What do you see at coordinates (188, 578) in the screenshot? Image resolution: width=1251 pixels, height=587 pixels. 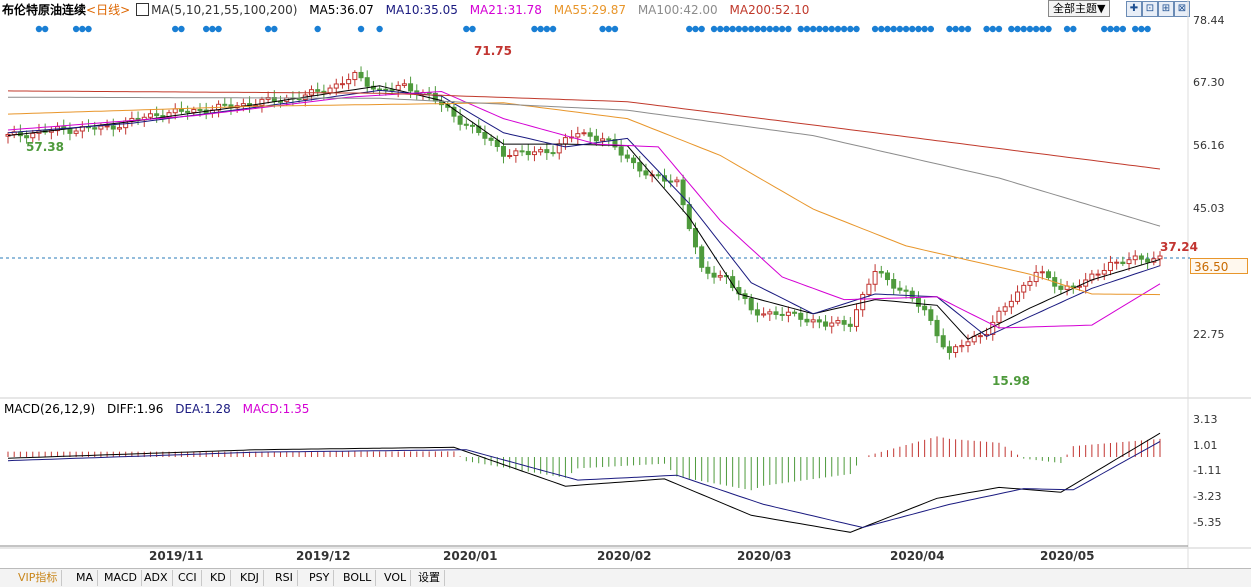 I see `tab-cci: CCI` at bounding box center [188, 578].